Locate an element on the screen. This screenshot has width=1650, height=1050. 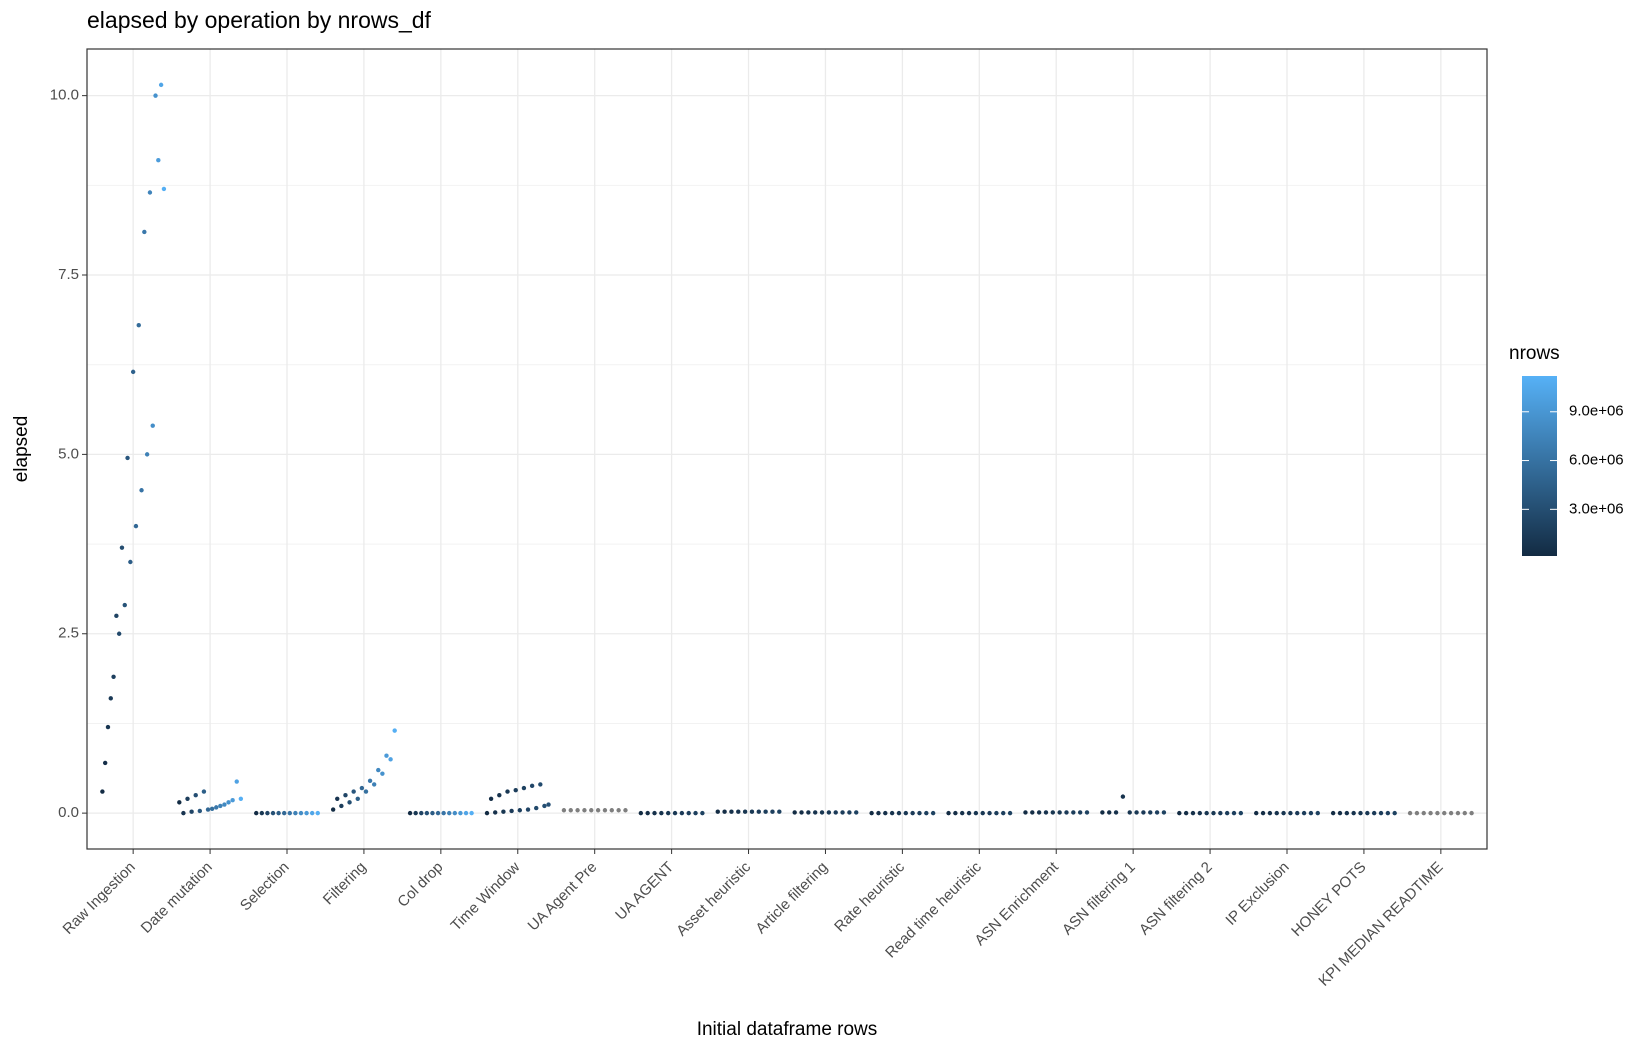
y-axis-title: elapsed is located at coordinates (21, 449).